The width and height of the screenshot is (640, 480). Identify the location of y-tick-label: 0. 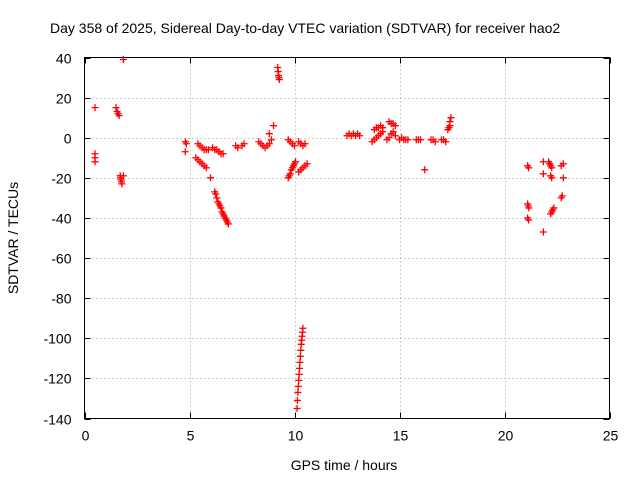
(68, 139).